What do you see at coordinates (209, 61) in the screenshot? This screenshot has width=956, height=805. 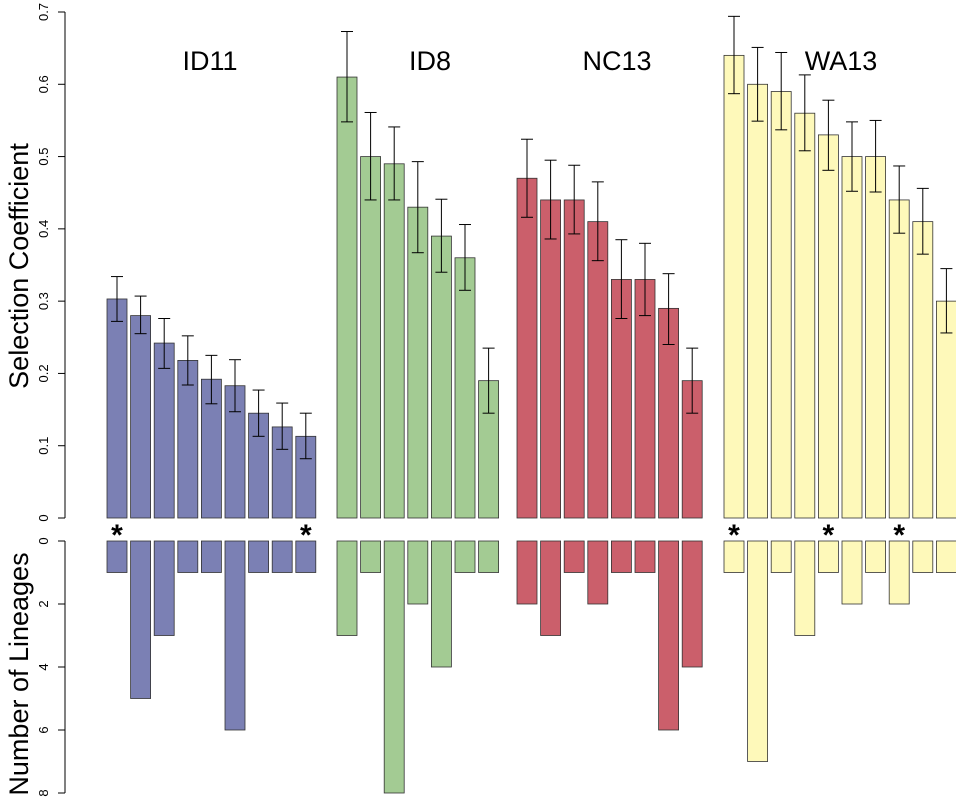 I see `group-label: ID11` at bounding box center [209, 61].